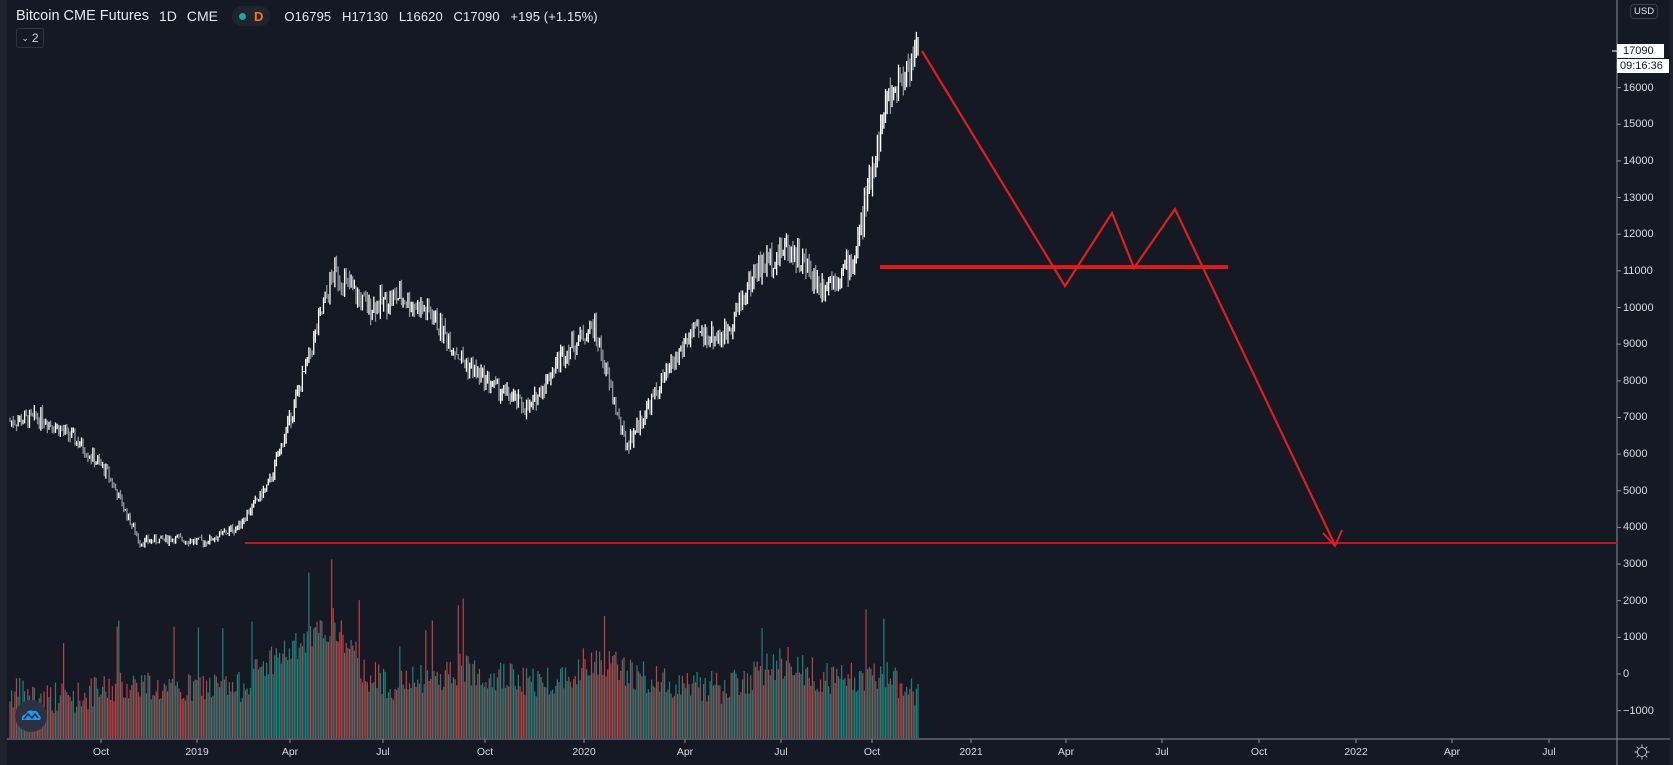 Image resolution: width=1673 pixels, height=765 pixels. I want to click on price-tick-label: 8000, so click(1635, 380).